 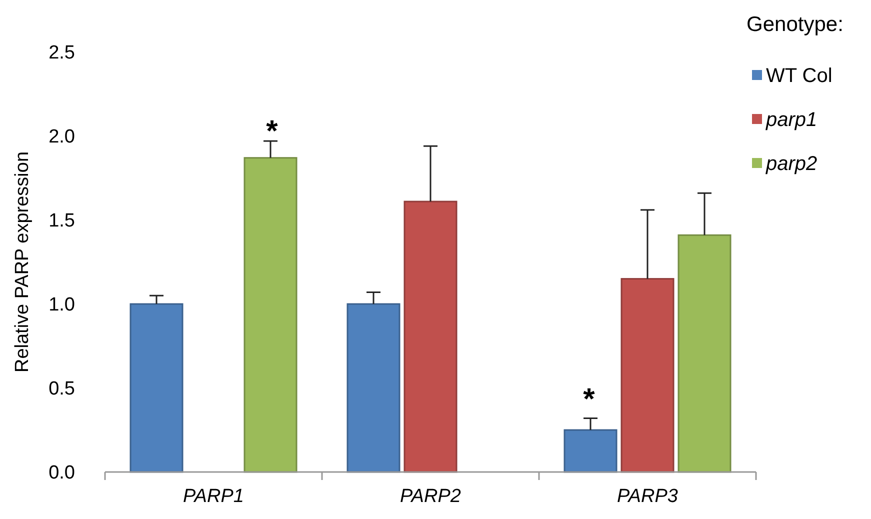 I want to click on y-tick-label: 1.5, so click(x=61, y=221).